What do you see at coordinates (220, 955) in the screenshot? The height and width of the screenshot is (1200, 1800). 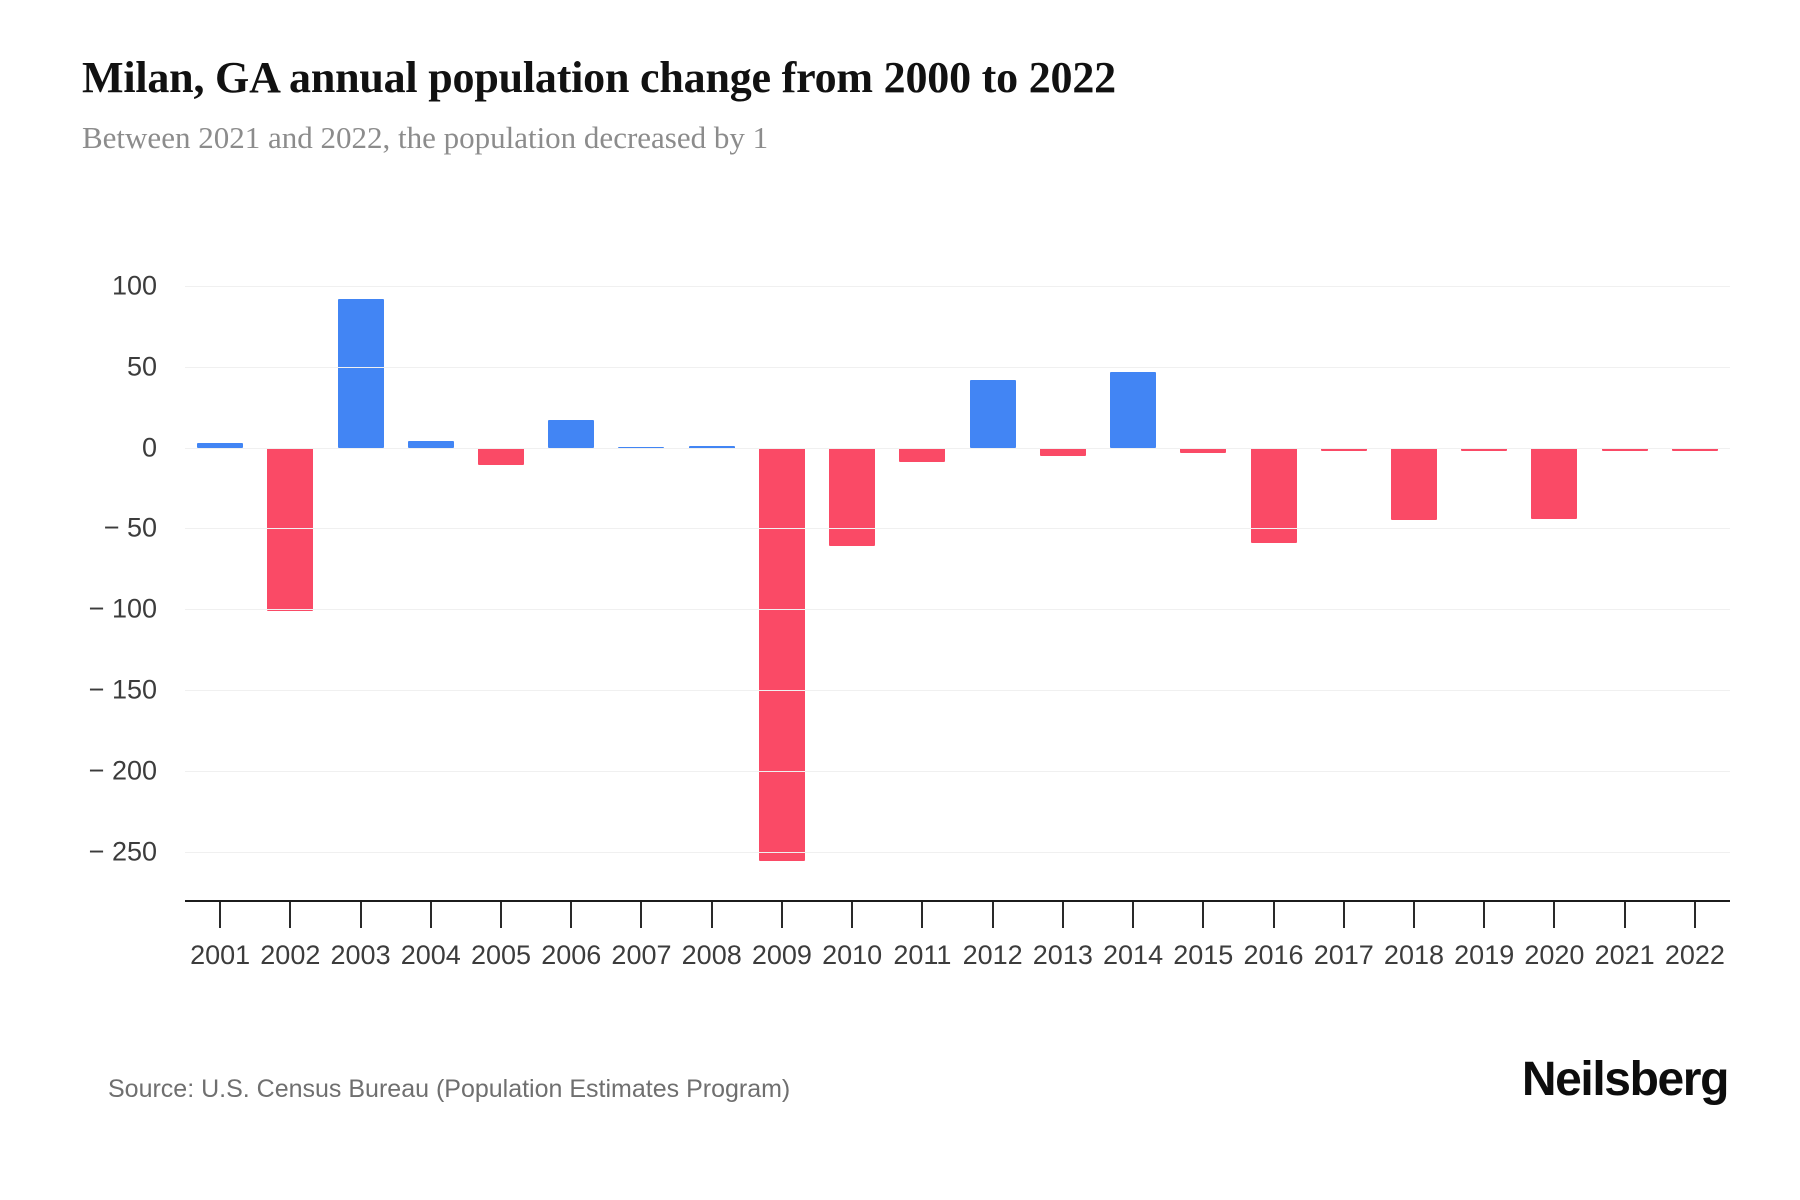 I see `x-axis-tick-label: 2001` at bounding box center [220, 955].